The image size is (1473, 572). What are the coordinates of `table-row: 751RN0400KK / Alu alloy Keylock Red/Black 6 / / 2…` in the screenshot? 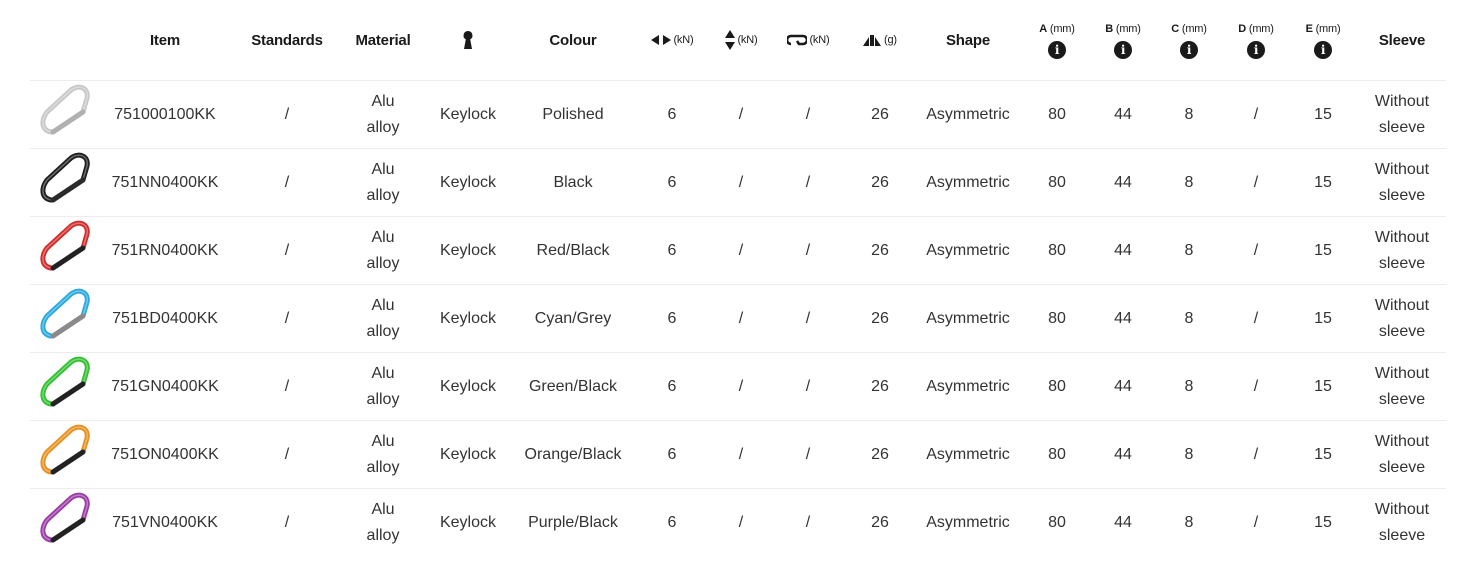 It's located at (738, 250).